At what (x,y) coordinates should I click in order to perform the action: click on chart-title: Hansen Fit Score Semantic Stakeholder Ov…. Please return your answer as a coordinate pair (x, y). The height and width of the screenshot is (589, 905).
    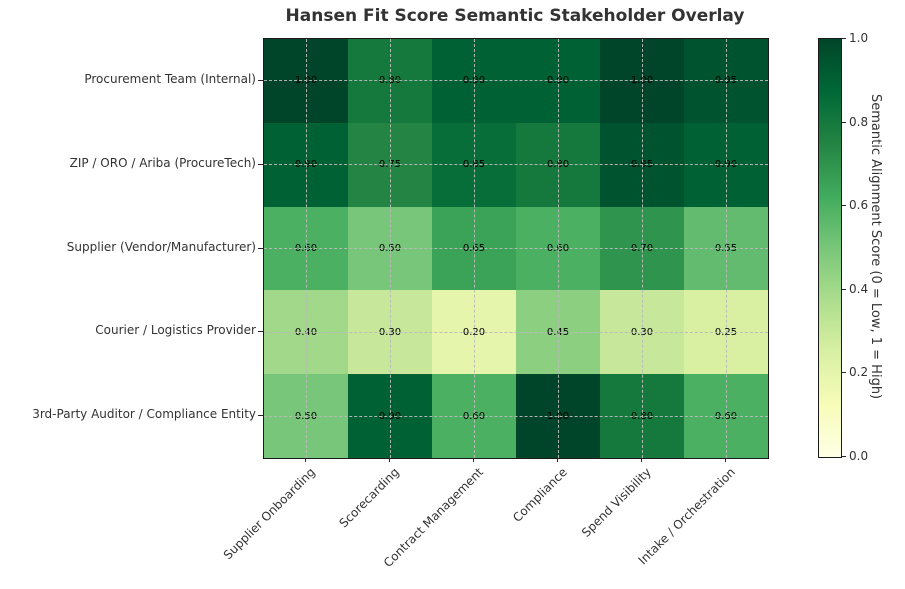
    Looking at the image, I should click on (515, 16).